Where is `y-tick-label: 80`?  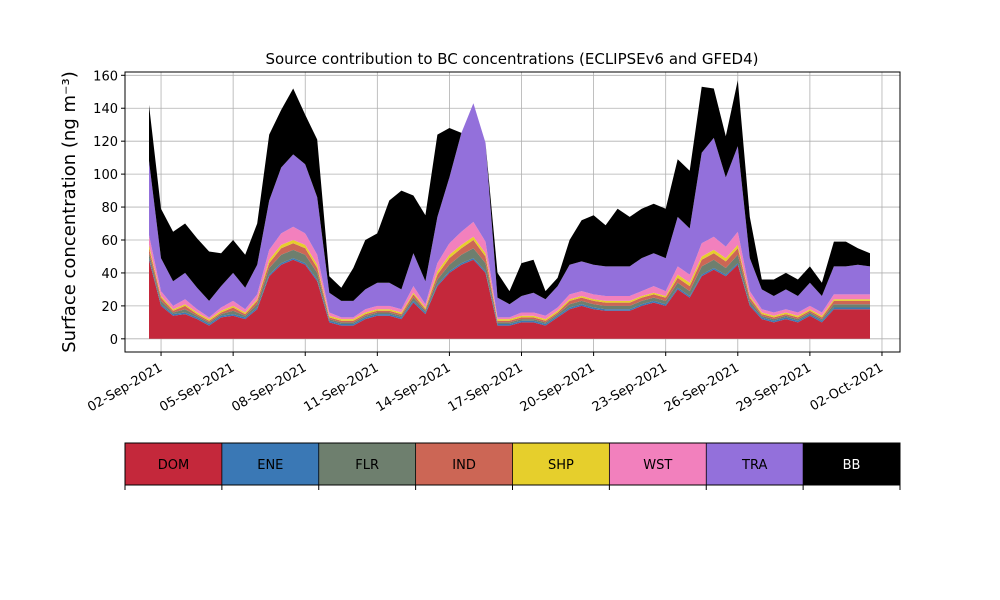 y-tick-label: 80 is located at coordinates (109, 208).